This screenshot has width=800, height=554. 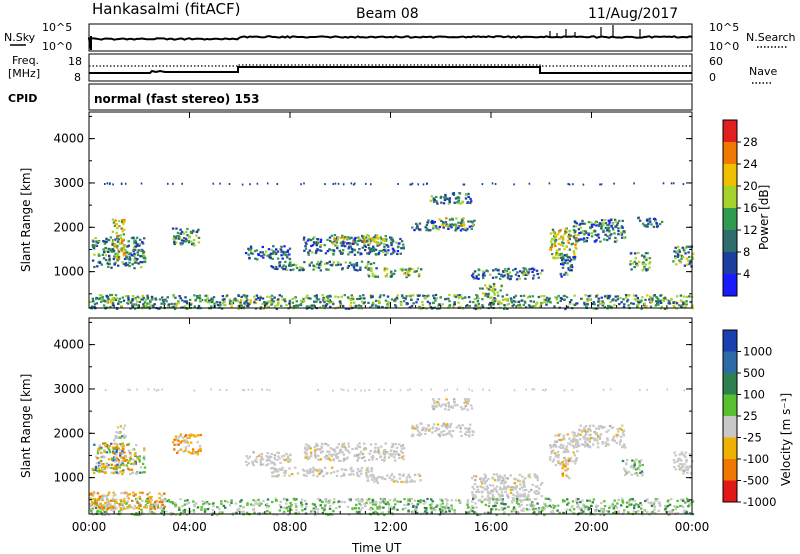 What do you see at coordinates (730, 219) in the screenshot?
I see `colorbar-swatch` at bounding box center [730, 219].